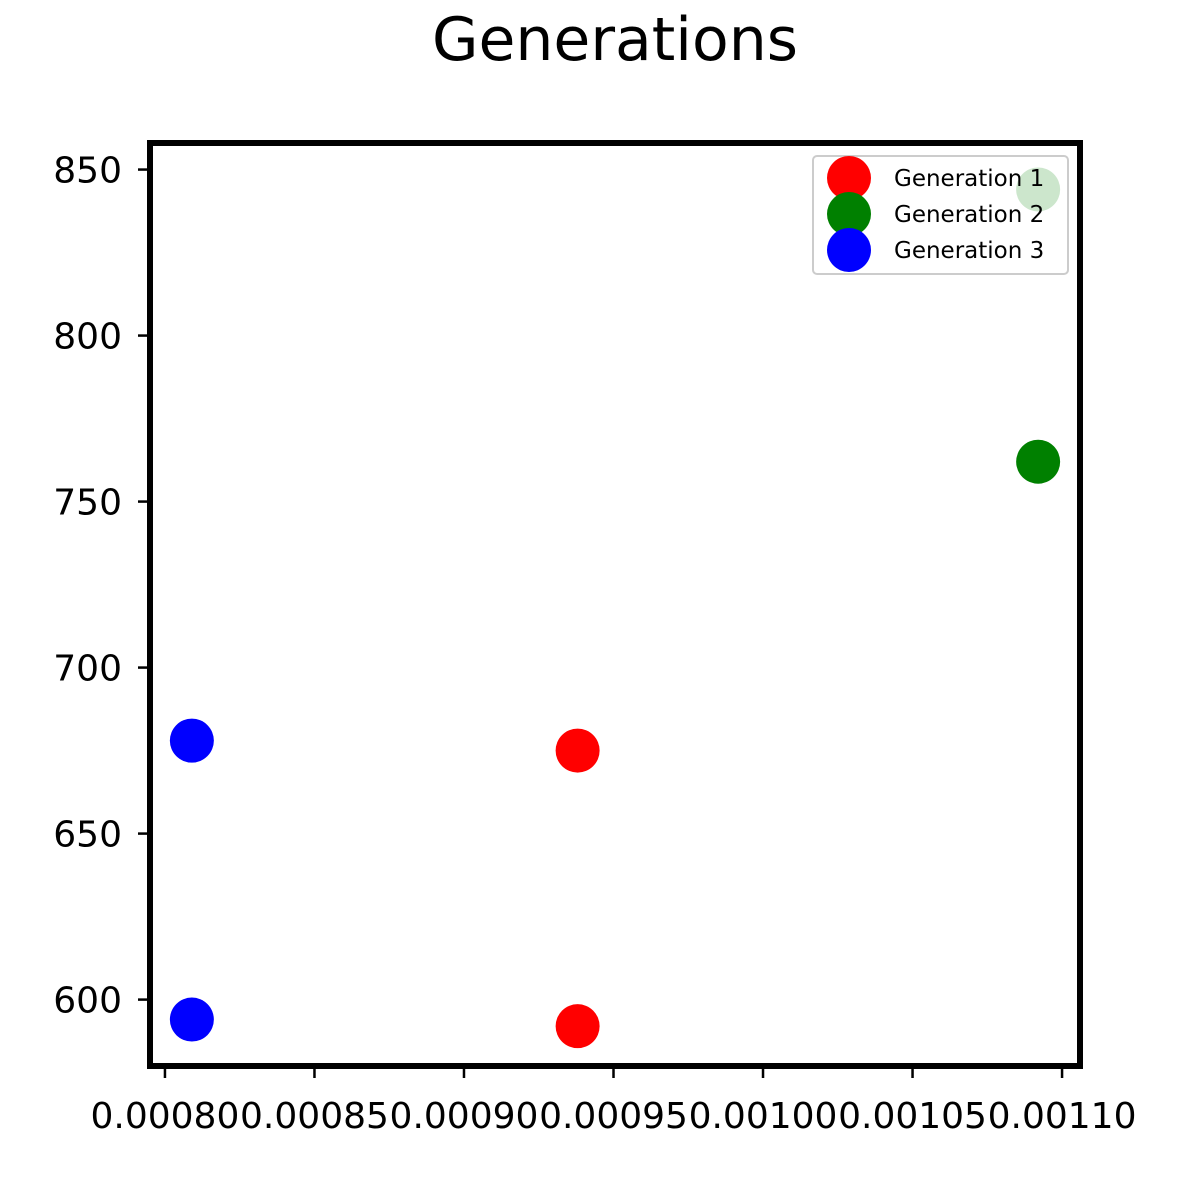 This screenshot has width=1200, height=1200. What do you see at coordinates (87, 835) in the screenshot?
I see `y-tick-label: 650` at bounding box center [87, 835].